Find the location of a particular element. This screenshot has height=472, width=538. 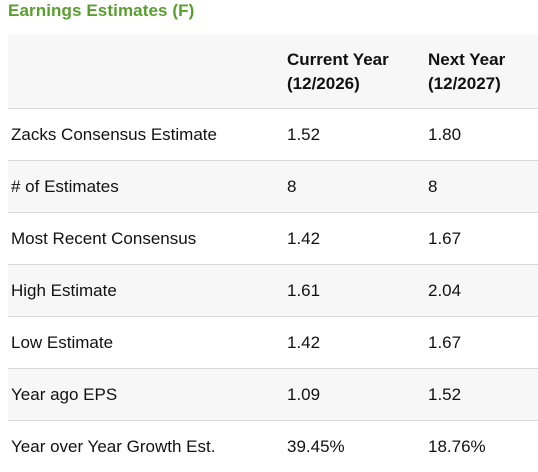

table-row: Low Estimate 1.42 1.67 is located at coordinates (273, 343).